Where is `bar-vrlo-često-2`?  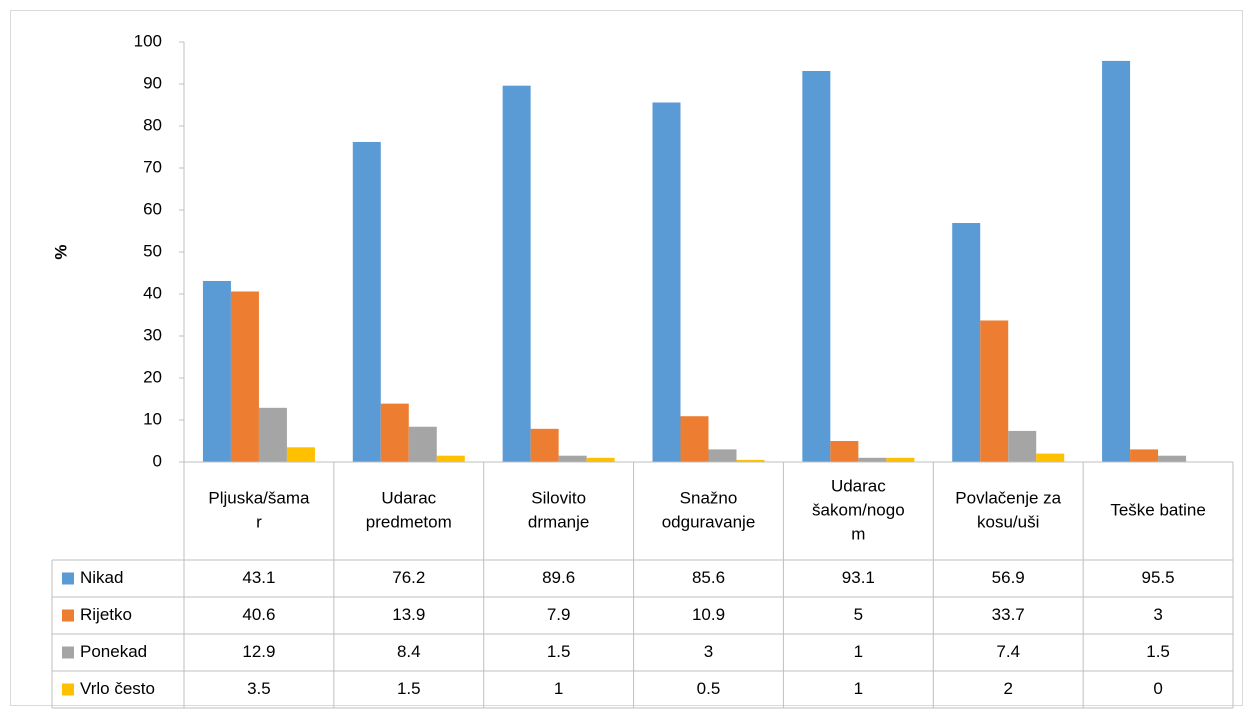 bar-vrlo-često-2 is located at coordinates (600, 459).